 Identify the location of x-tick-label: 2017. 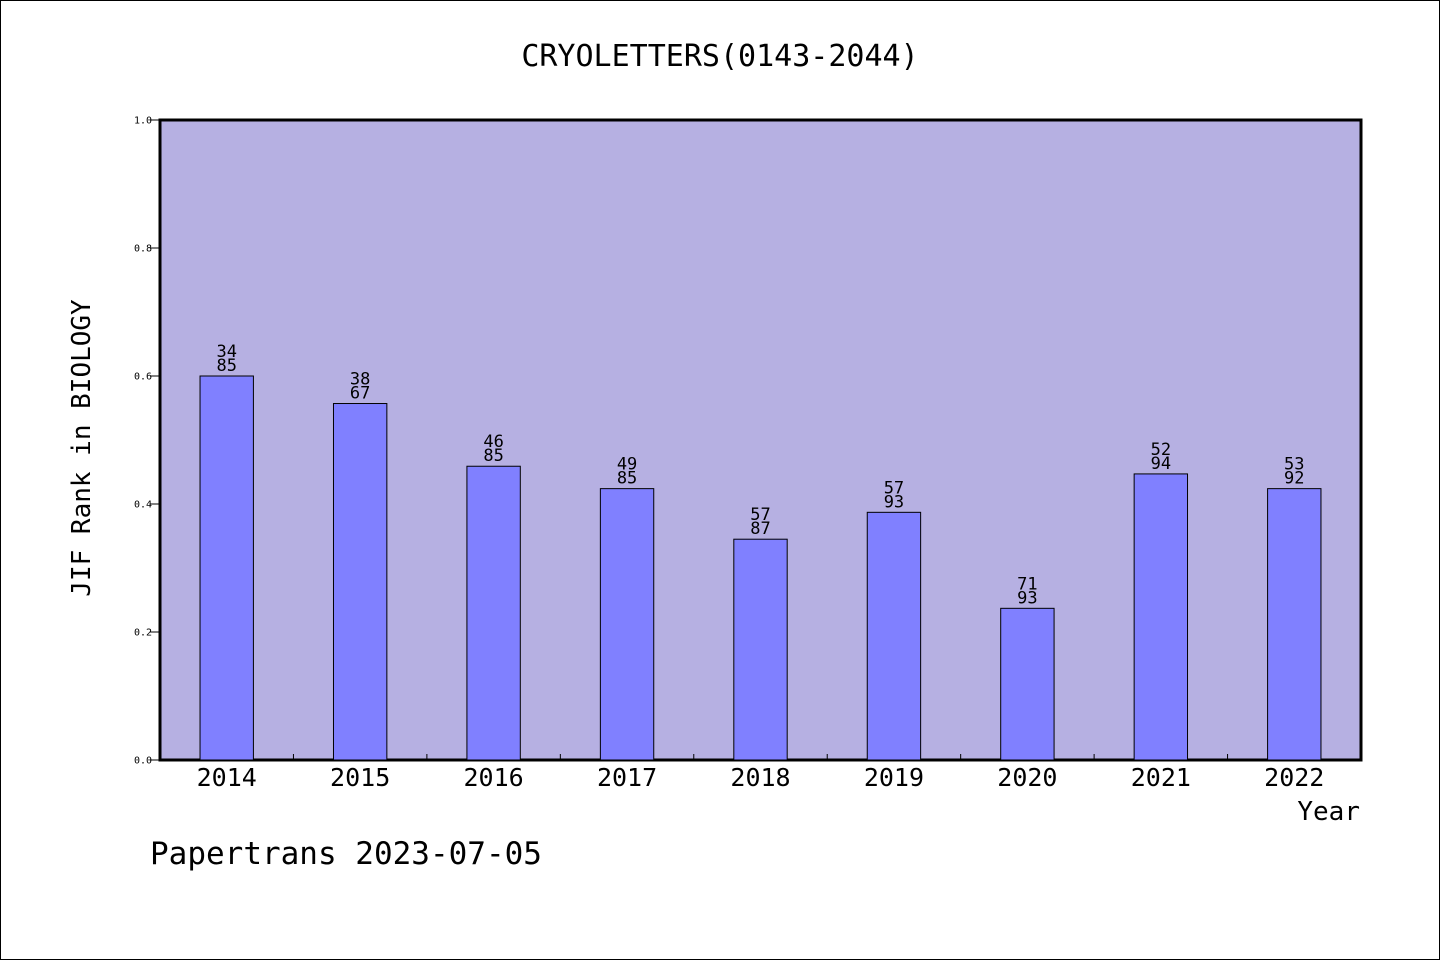
(627, 777).